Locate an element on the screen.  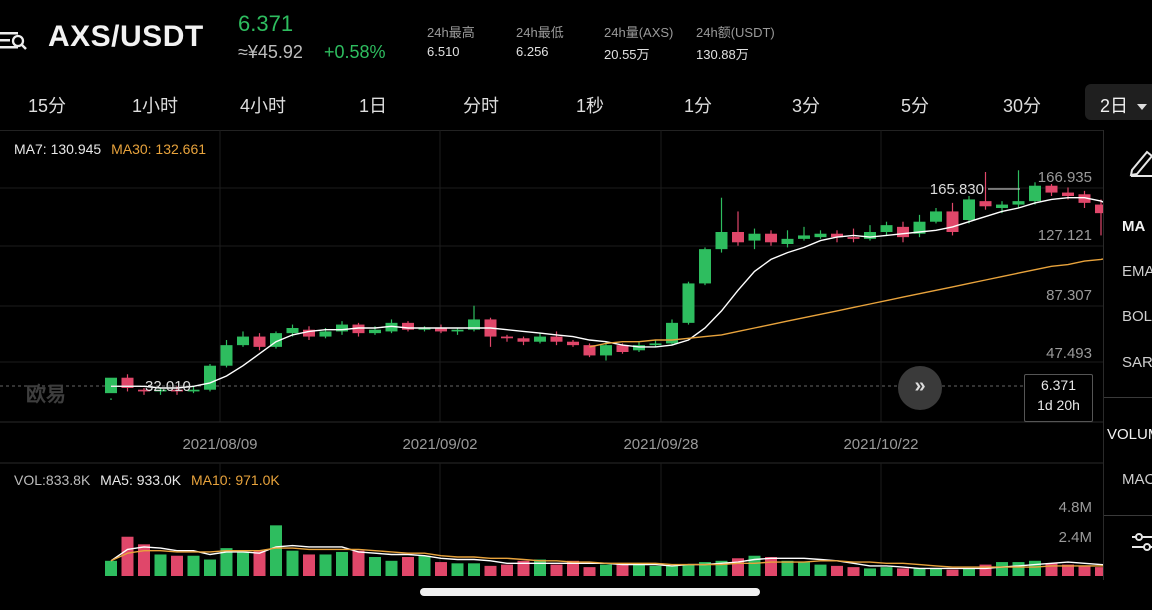
volume-legend: VOL:833.8K MA5: 933.0K MA10: 971.0K is located at coordinates (147, 480).